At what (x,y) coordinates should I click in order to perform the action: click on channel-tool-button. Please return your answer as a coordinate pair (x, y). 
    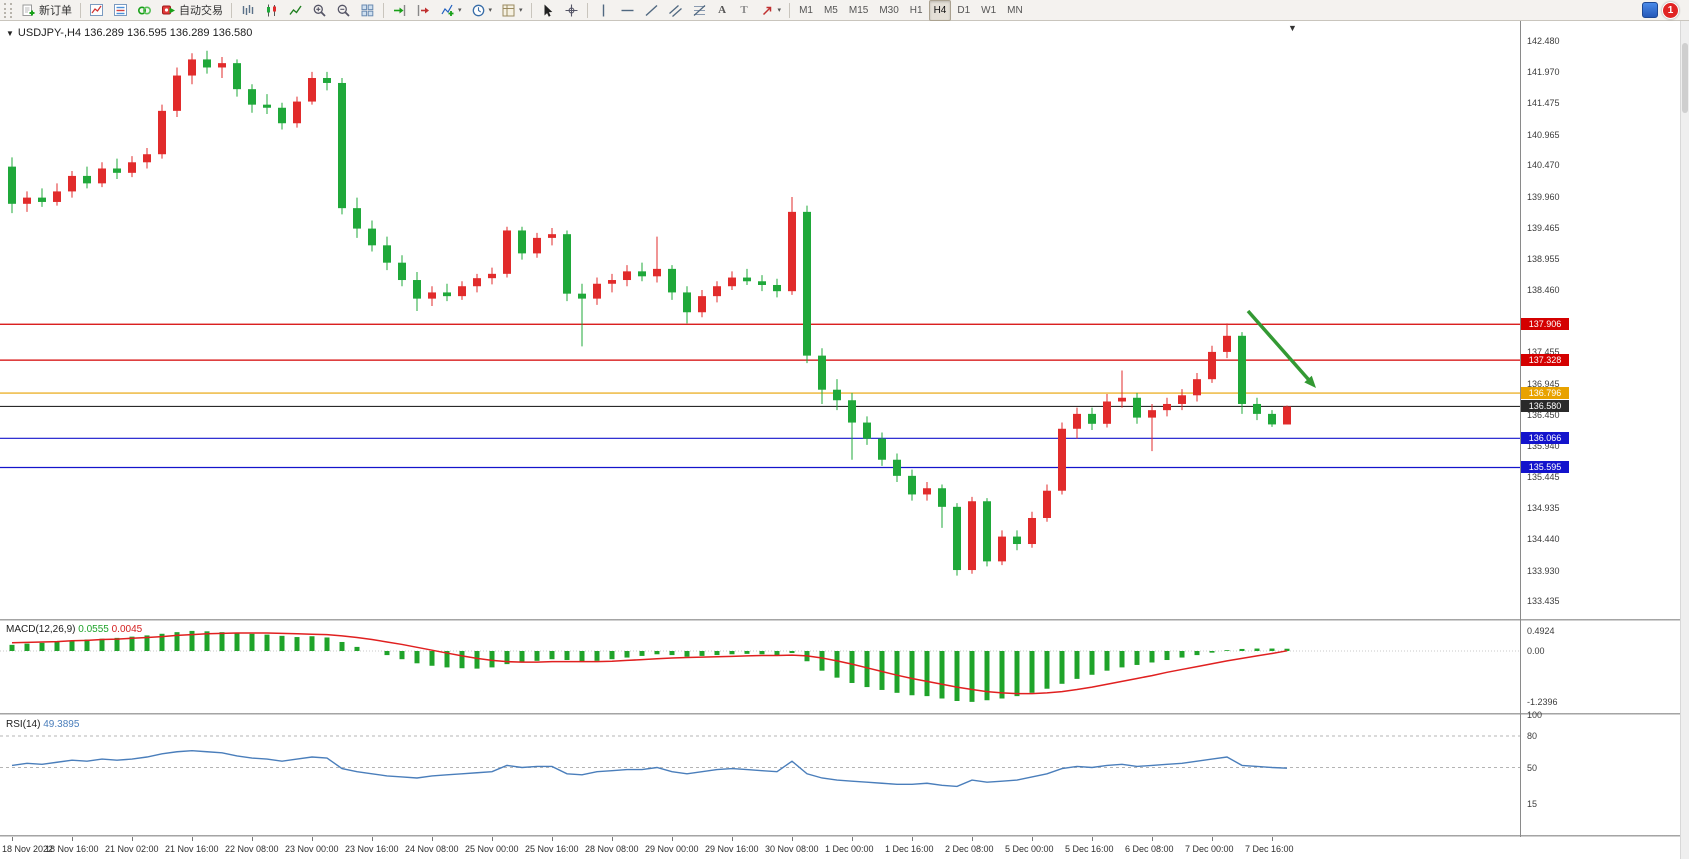
    Looking at the image, I should click on (675, 10).